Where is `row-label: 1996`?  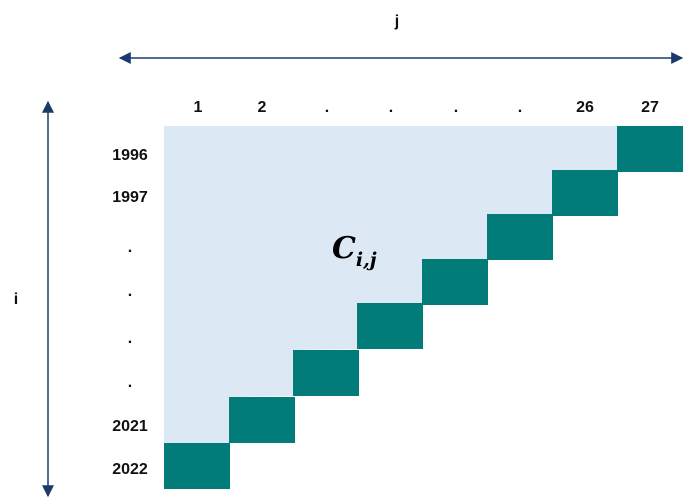
row-label: 1996 is located at coordinates (130, 155).